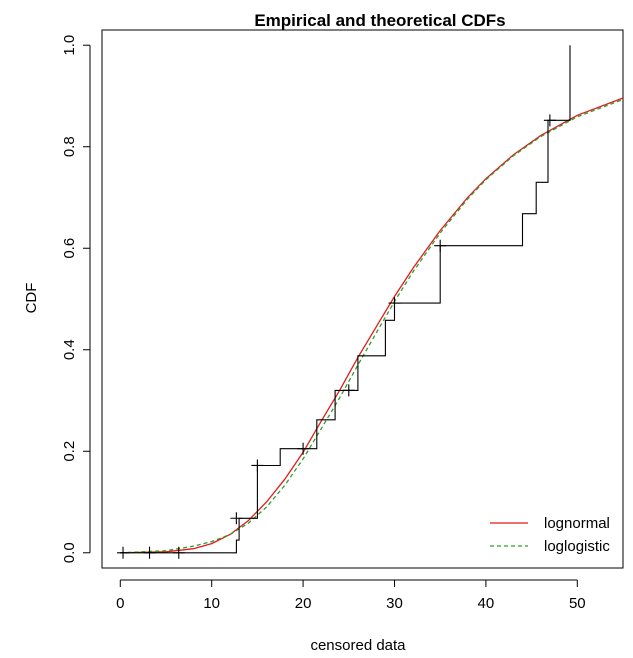  Describe the element at coordinates (69, 552) in the screenshot. I see `y-tick-label: 0.0` at that location.